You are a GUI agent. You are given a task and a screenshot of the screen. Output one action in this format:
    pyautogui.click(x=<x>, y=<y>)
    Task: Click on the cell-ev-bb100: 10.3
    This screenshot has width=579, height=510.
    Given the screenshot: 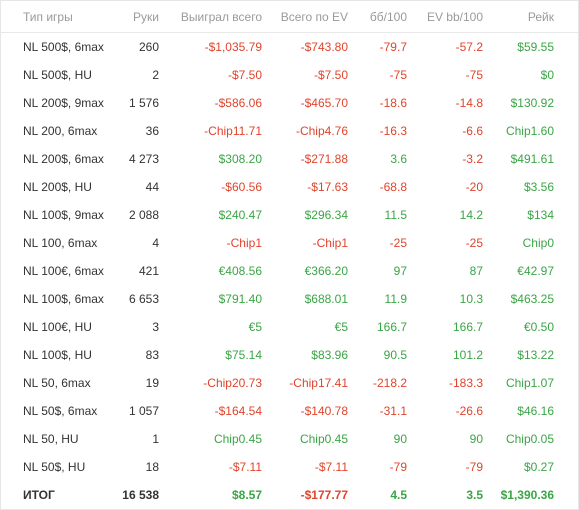 What is the action you would take?
    pyautogui.click(x=471, y=299)
    